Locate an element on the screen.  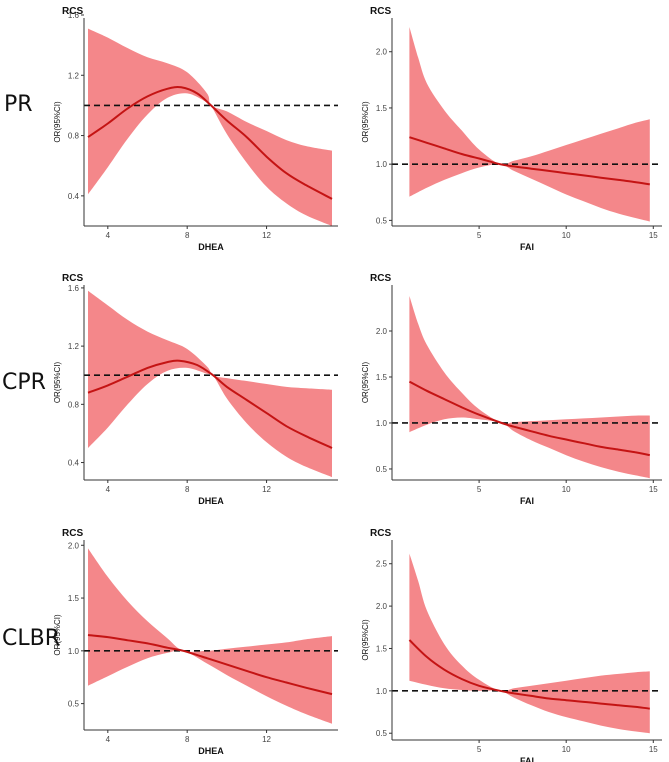
rcs-panel-3: 0.4 0.8 1.2 1.6 4 8 12 RCS DHEA OR(95%CI) is located at coordinates (195, 389).